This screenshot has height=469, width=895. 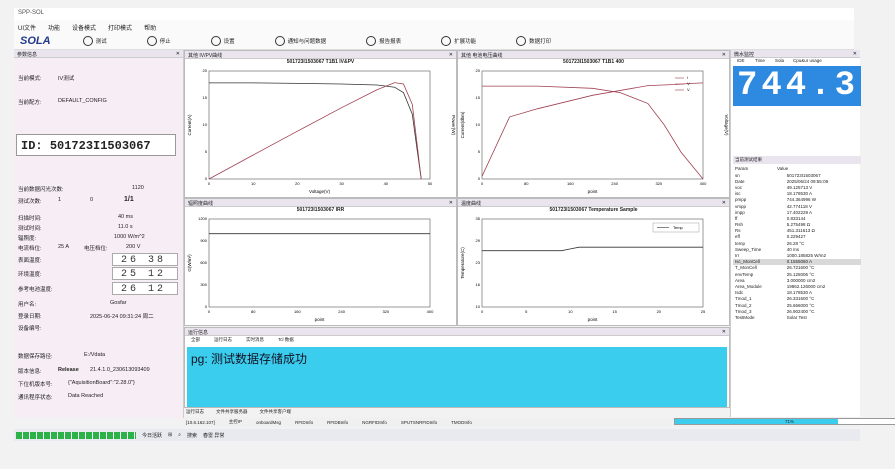 What do you see at coordinates (780, 60) in the screenshot?
I see `tab-sola: Sola` at bounding box center [780, 60].